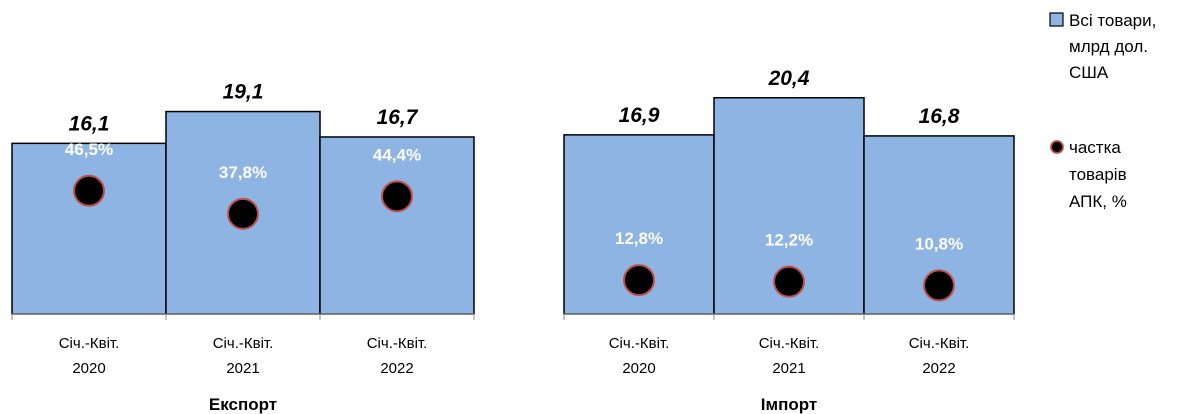 The image size is (1180, 414). I want to click on export-tick-label-1-0: Січ.-Квіт., so click(243, 343).